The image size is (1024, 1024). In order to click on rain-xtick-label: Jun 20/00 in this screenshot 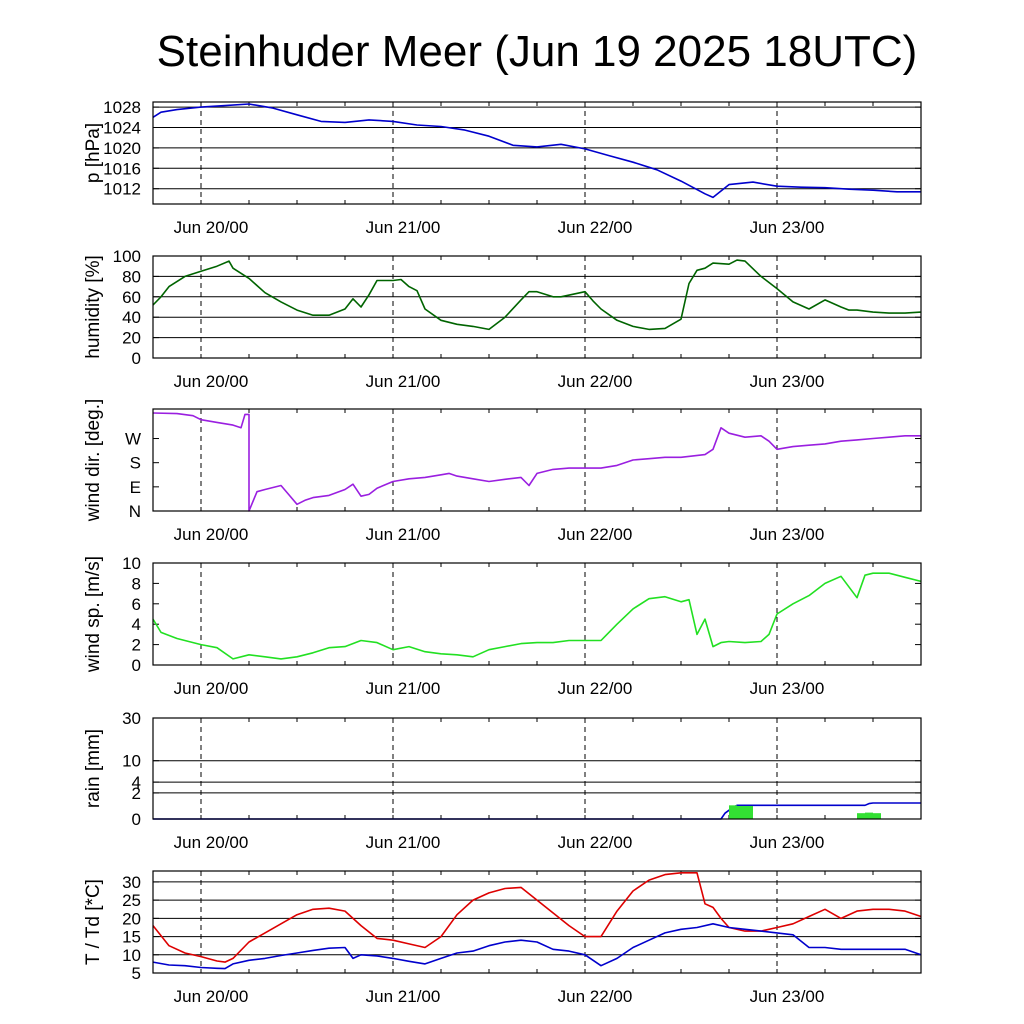, I will do `click(211, 842)`.